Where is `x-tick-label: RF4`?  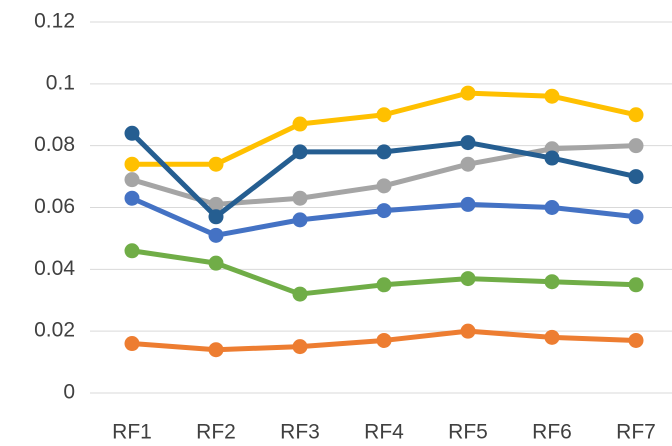
x-tick-label: RF4 is located at coordinates (384, 432).